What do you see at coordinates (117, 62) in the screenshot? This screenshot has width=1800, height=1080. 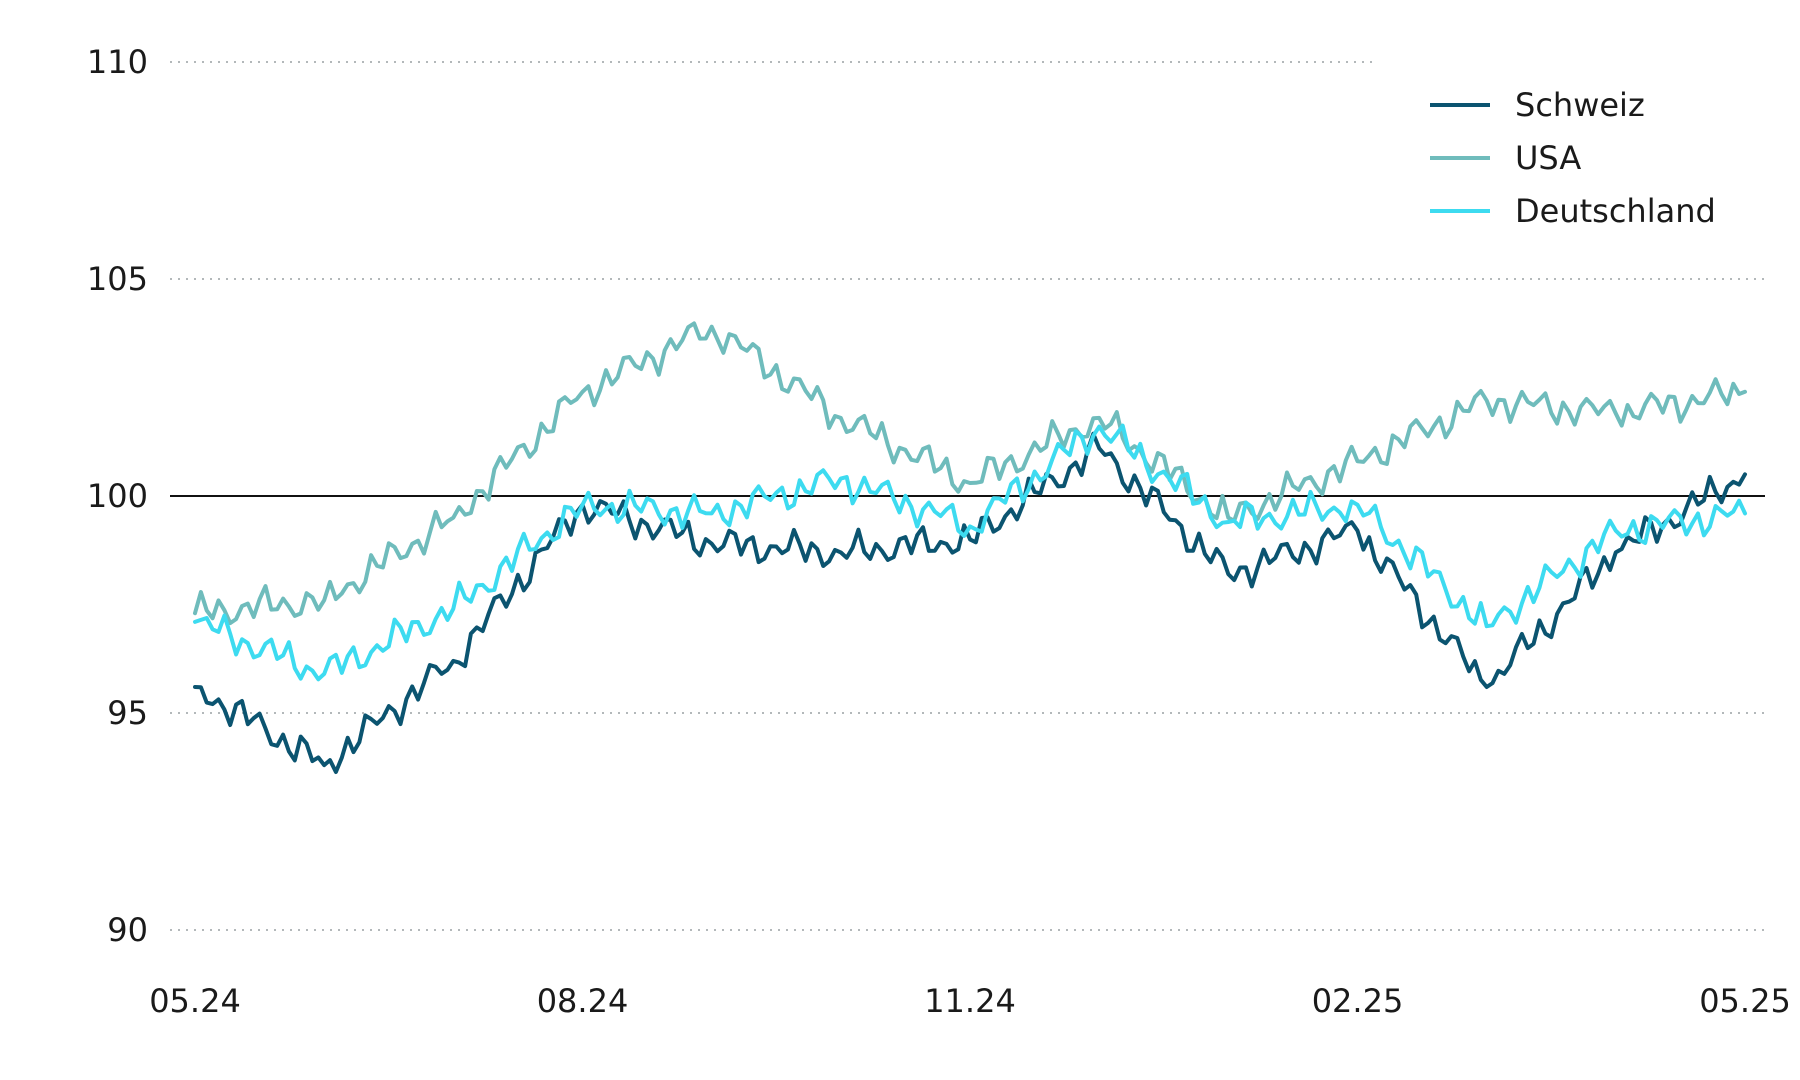 I see `y-tick-label: 110` at bounding box center [117, 62].